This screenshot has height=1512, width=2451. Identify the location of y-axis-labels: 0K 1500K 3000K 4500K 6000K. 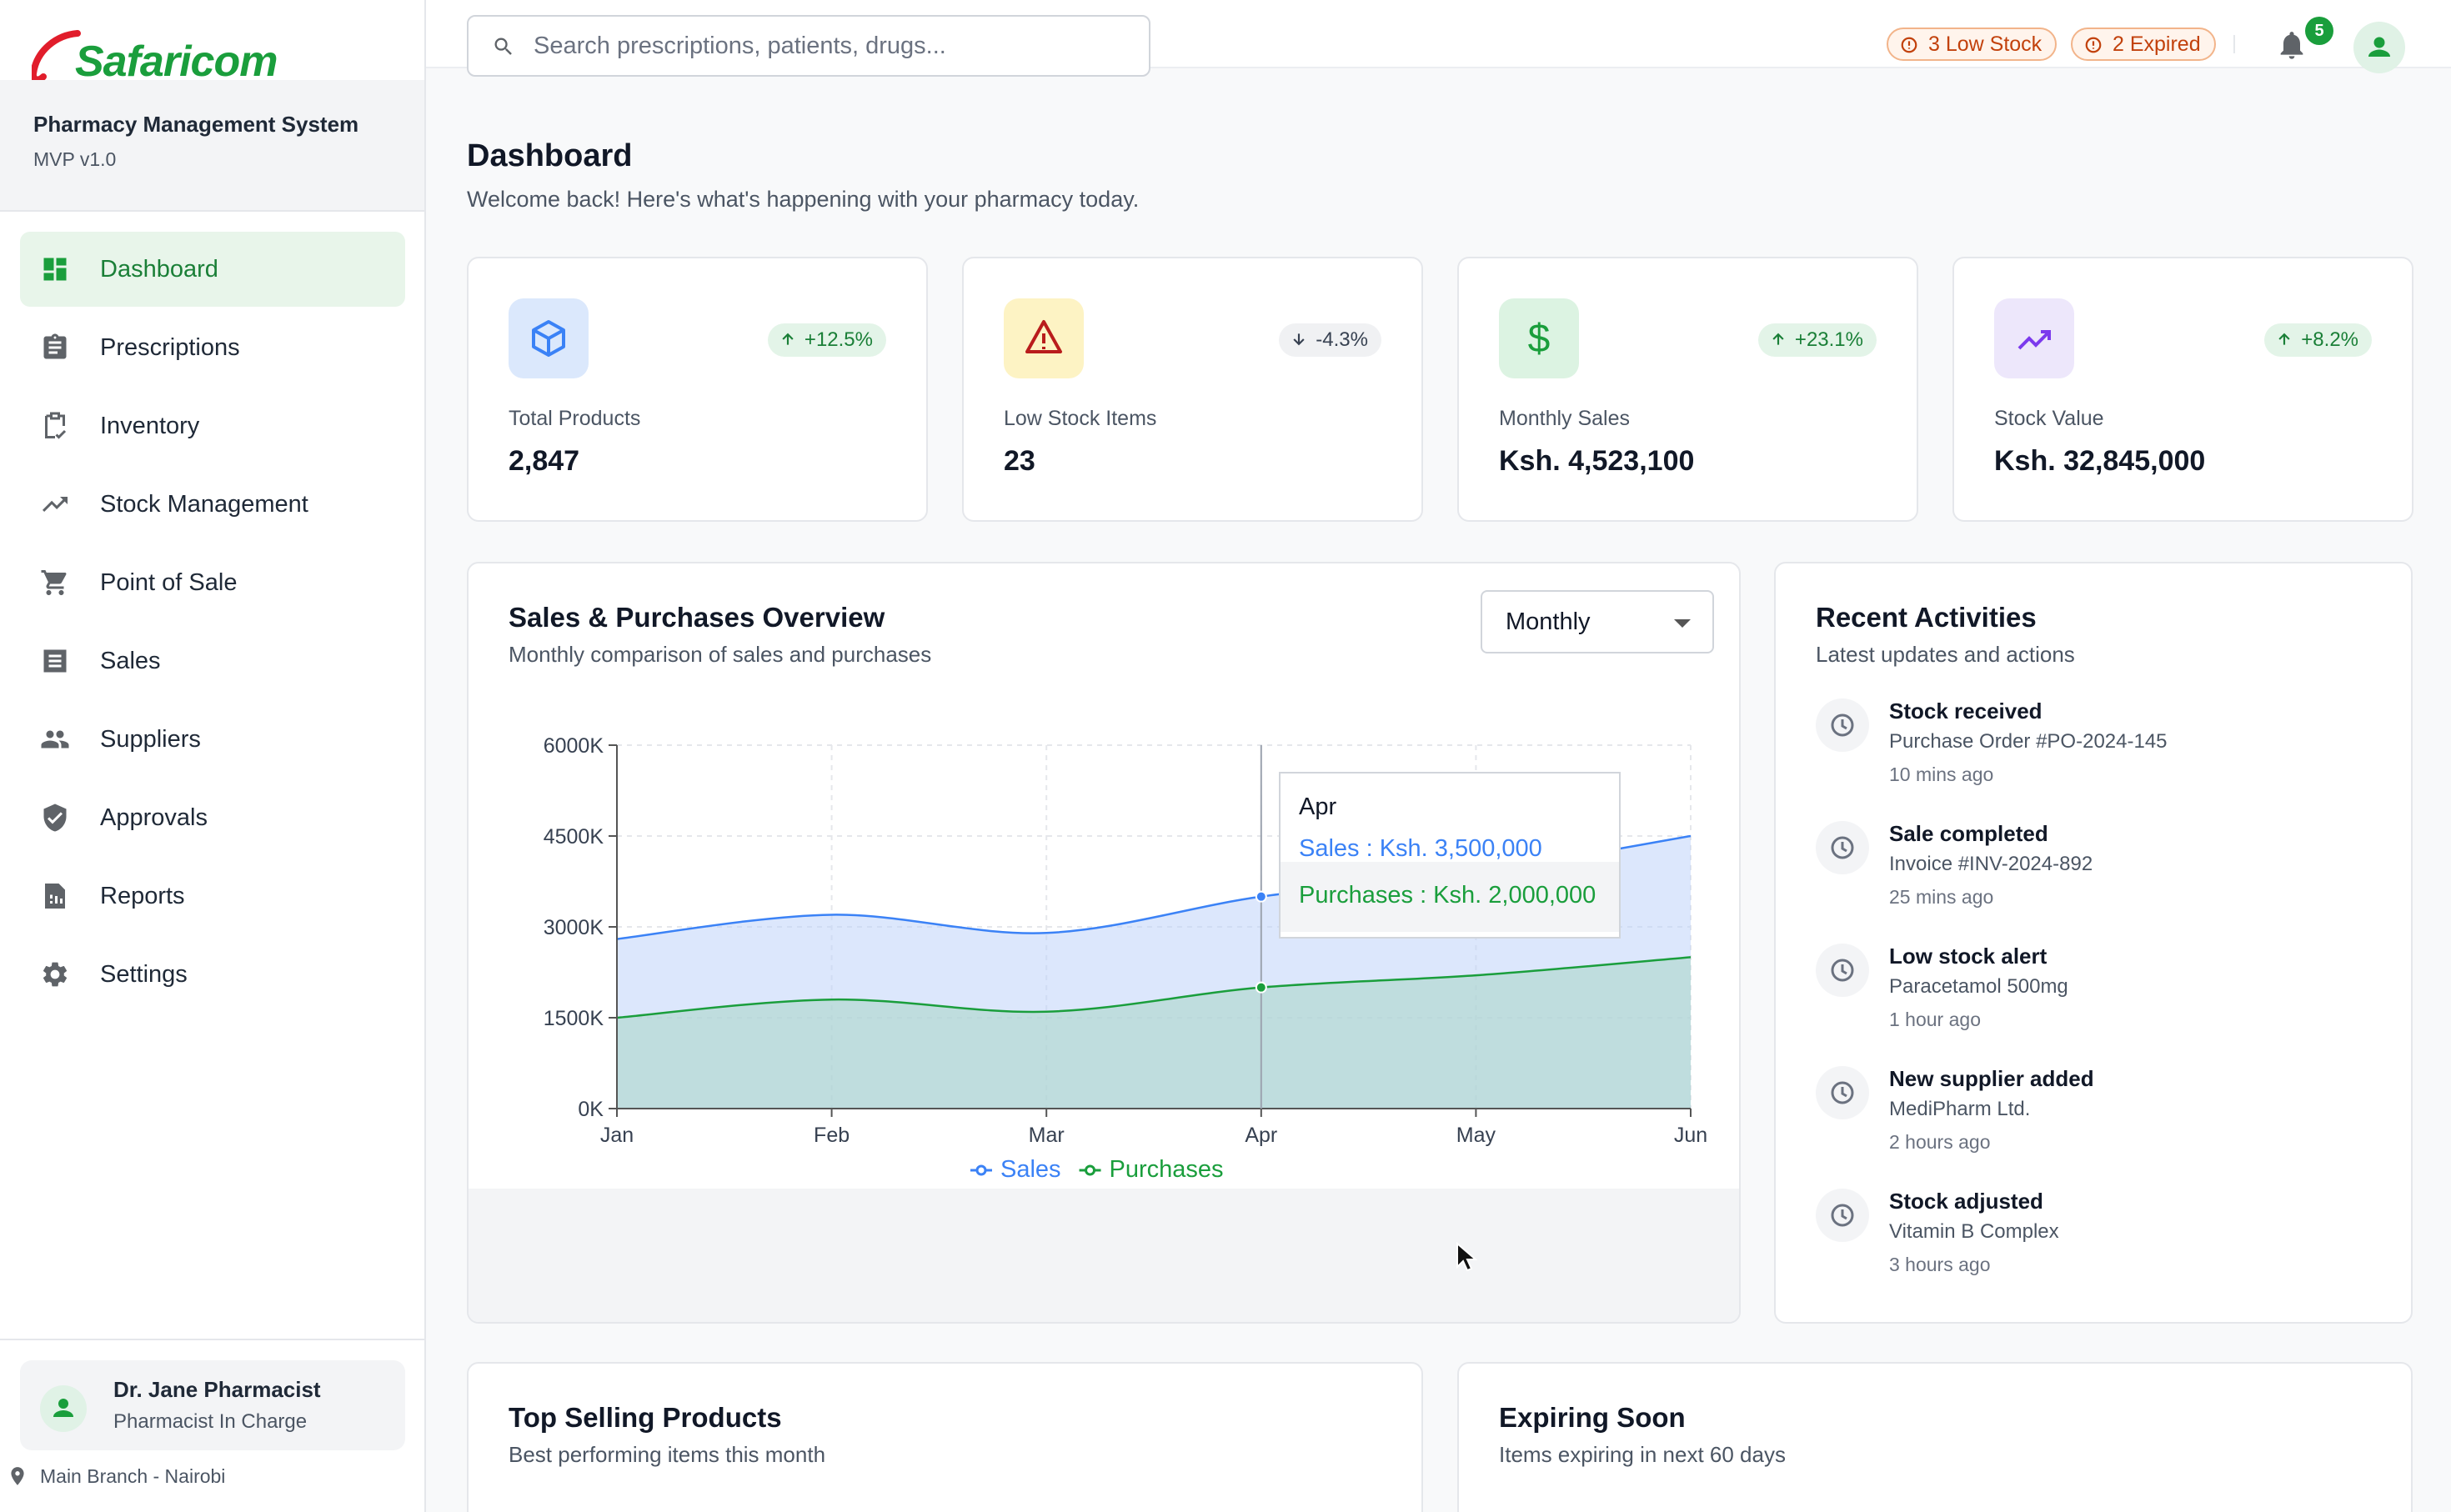
(574, 927).